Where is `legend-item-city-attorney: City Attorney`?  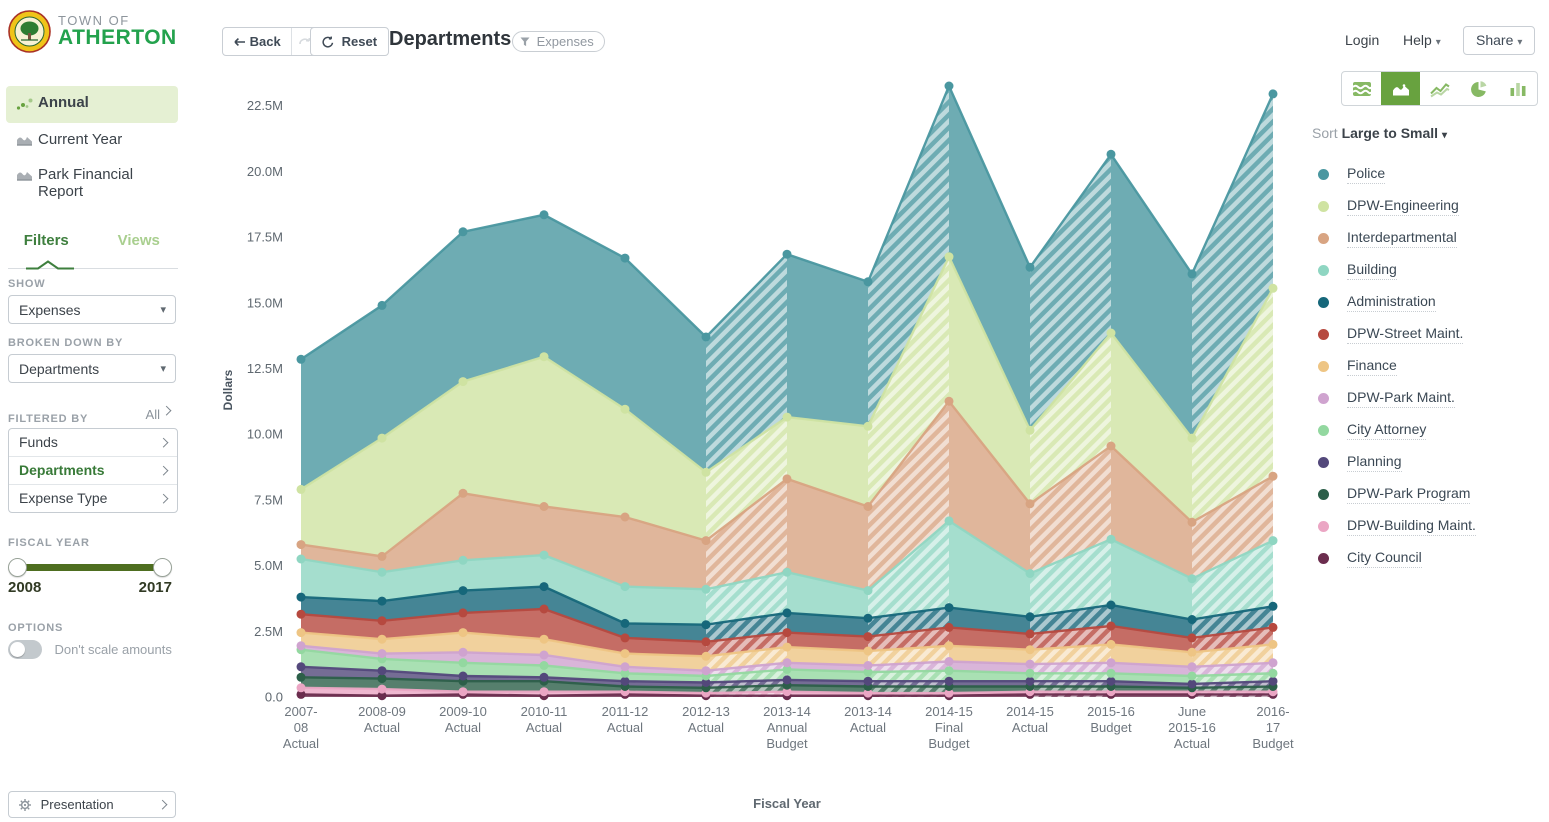 legend-item-city-attorney: City Attorney is located at coordinates (1430, 430).